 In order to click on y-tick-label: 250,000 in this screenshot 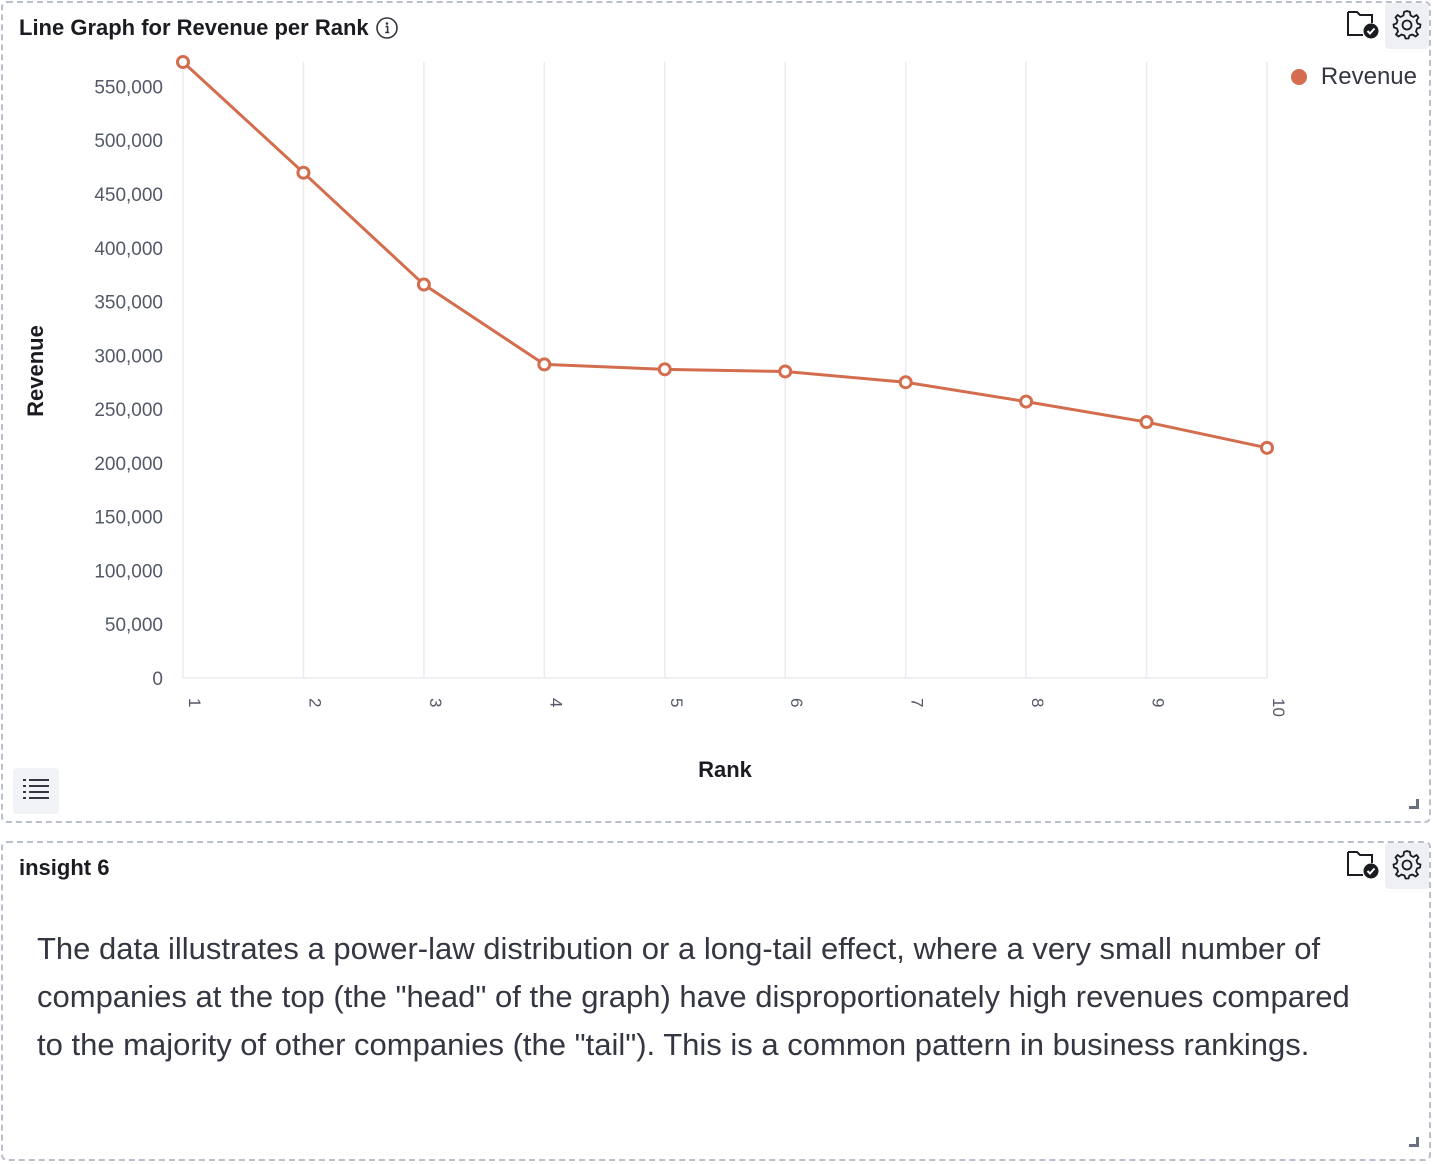, I will do `click(128, 410)`.